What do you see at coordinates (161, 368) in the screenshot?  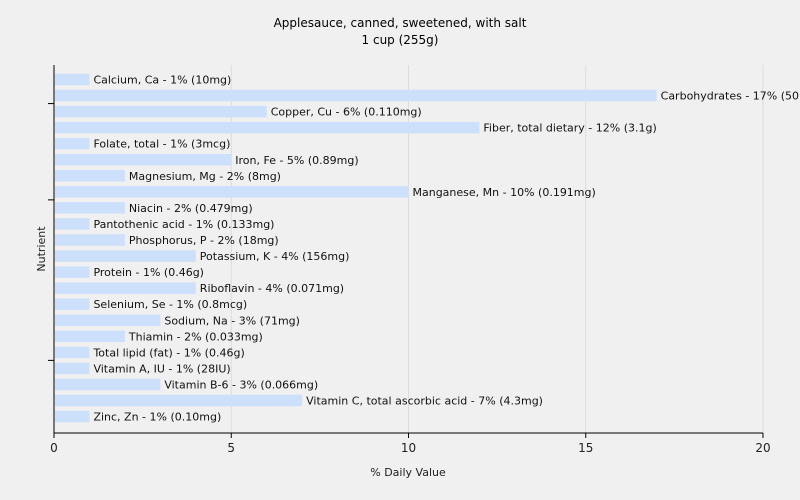 I see `bar-label-18: Vitamin A, IU - 1% (28IU)` at bounding box center [161, 368].